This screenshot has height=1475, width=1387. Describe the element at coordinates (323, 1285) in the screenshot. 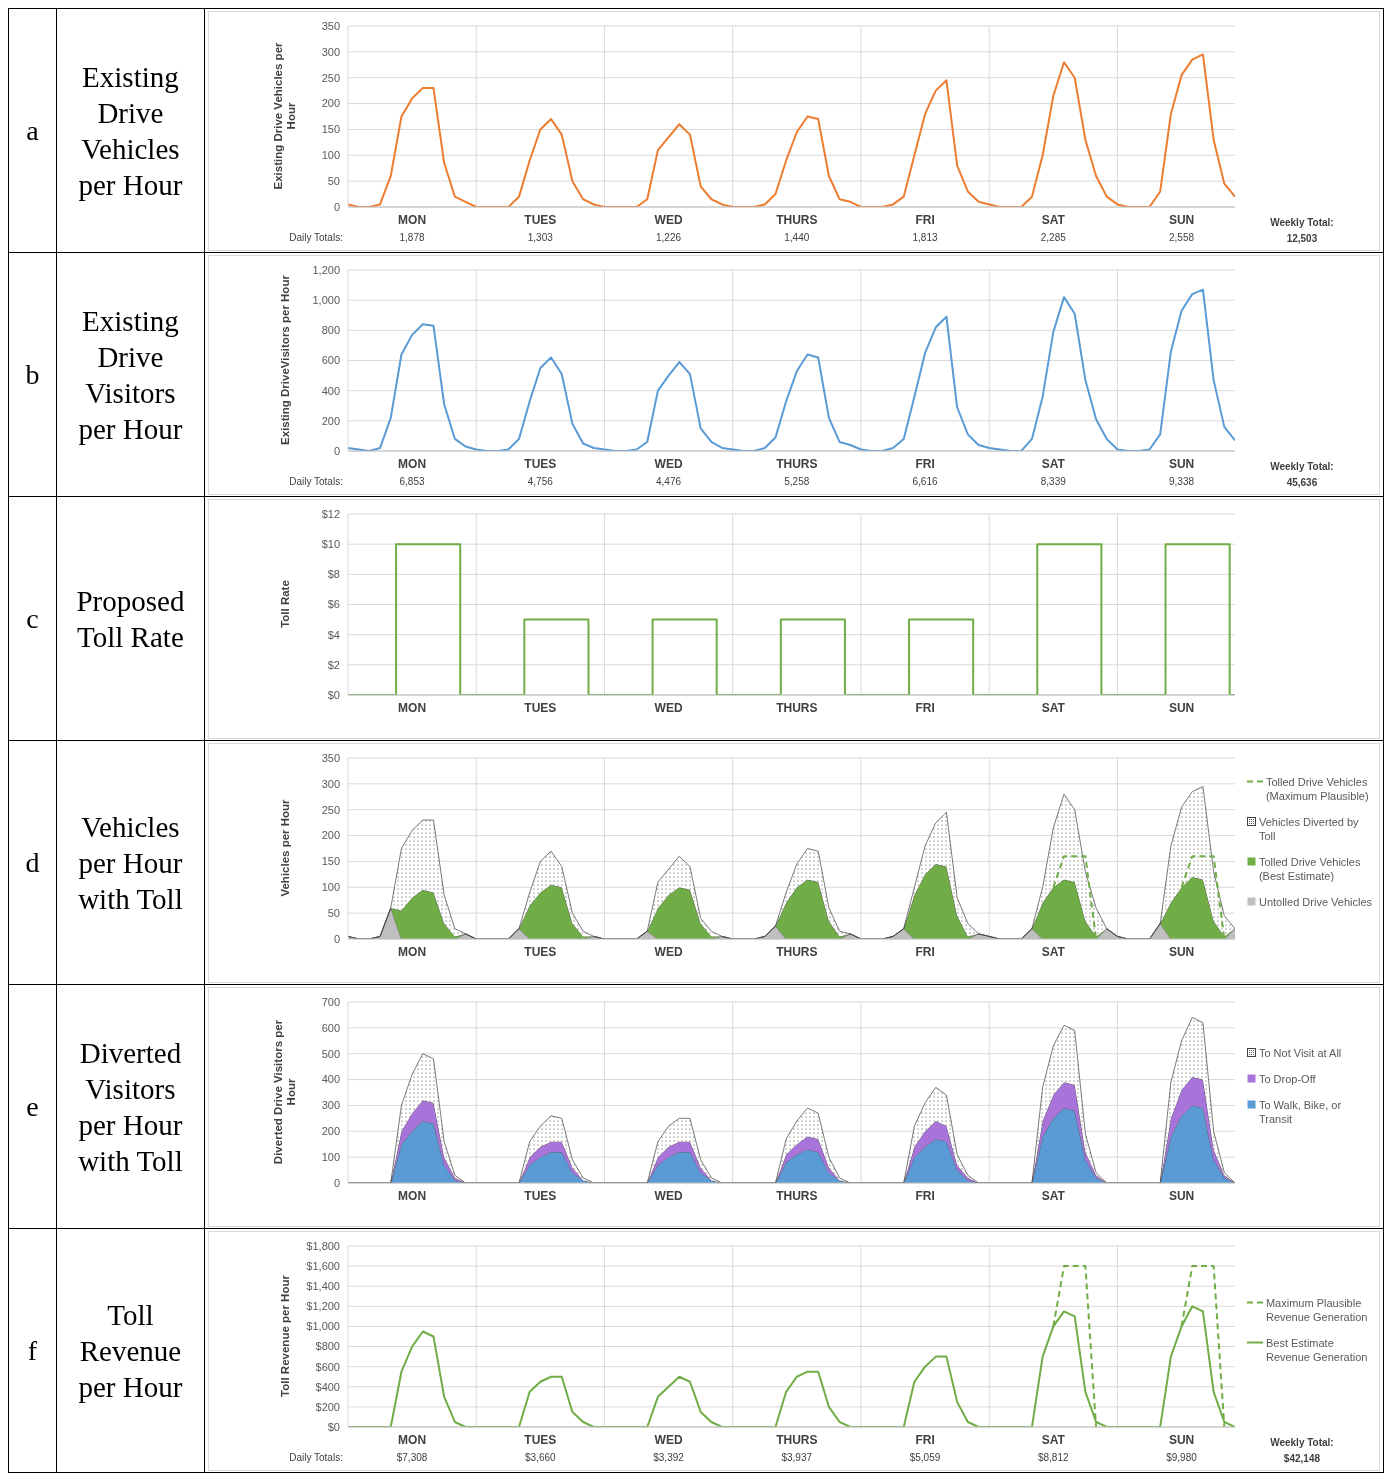

I see `y-tick-label: $1,400` at that location.